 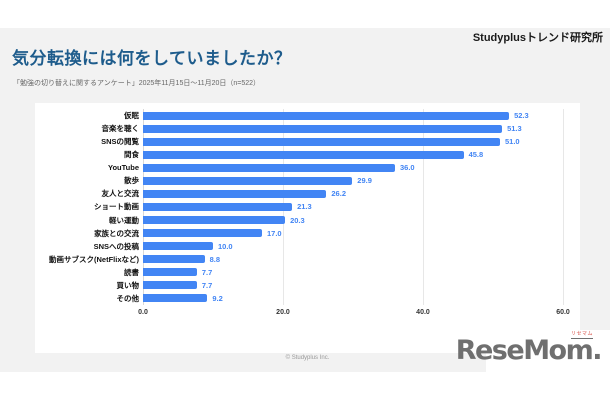 What do you see at coordinates (131, 116) in the screenshot?
I see `category-label: 仮眠` at bounding box center [131, 116].